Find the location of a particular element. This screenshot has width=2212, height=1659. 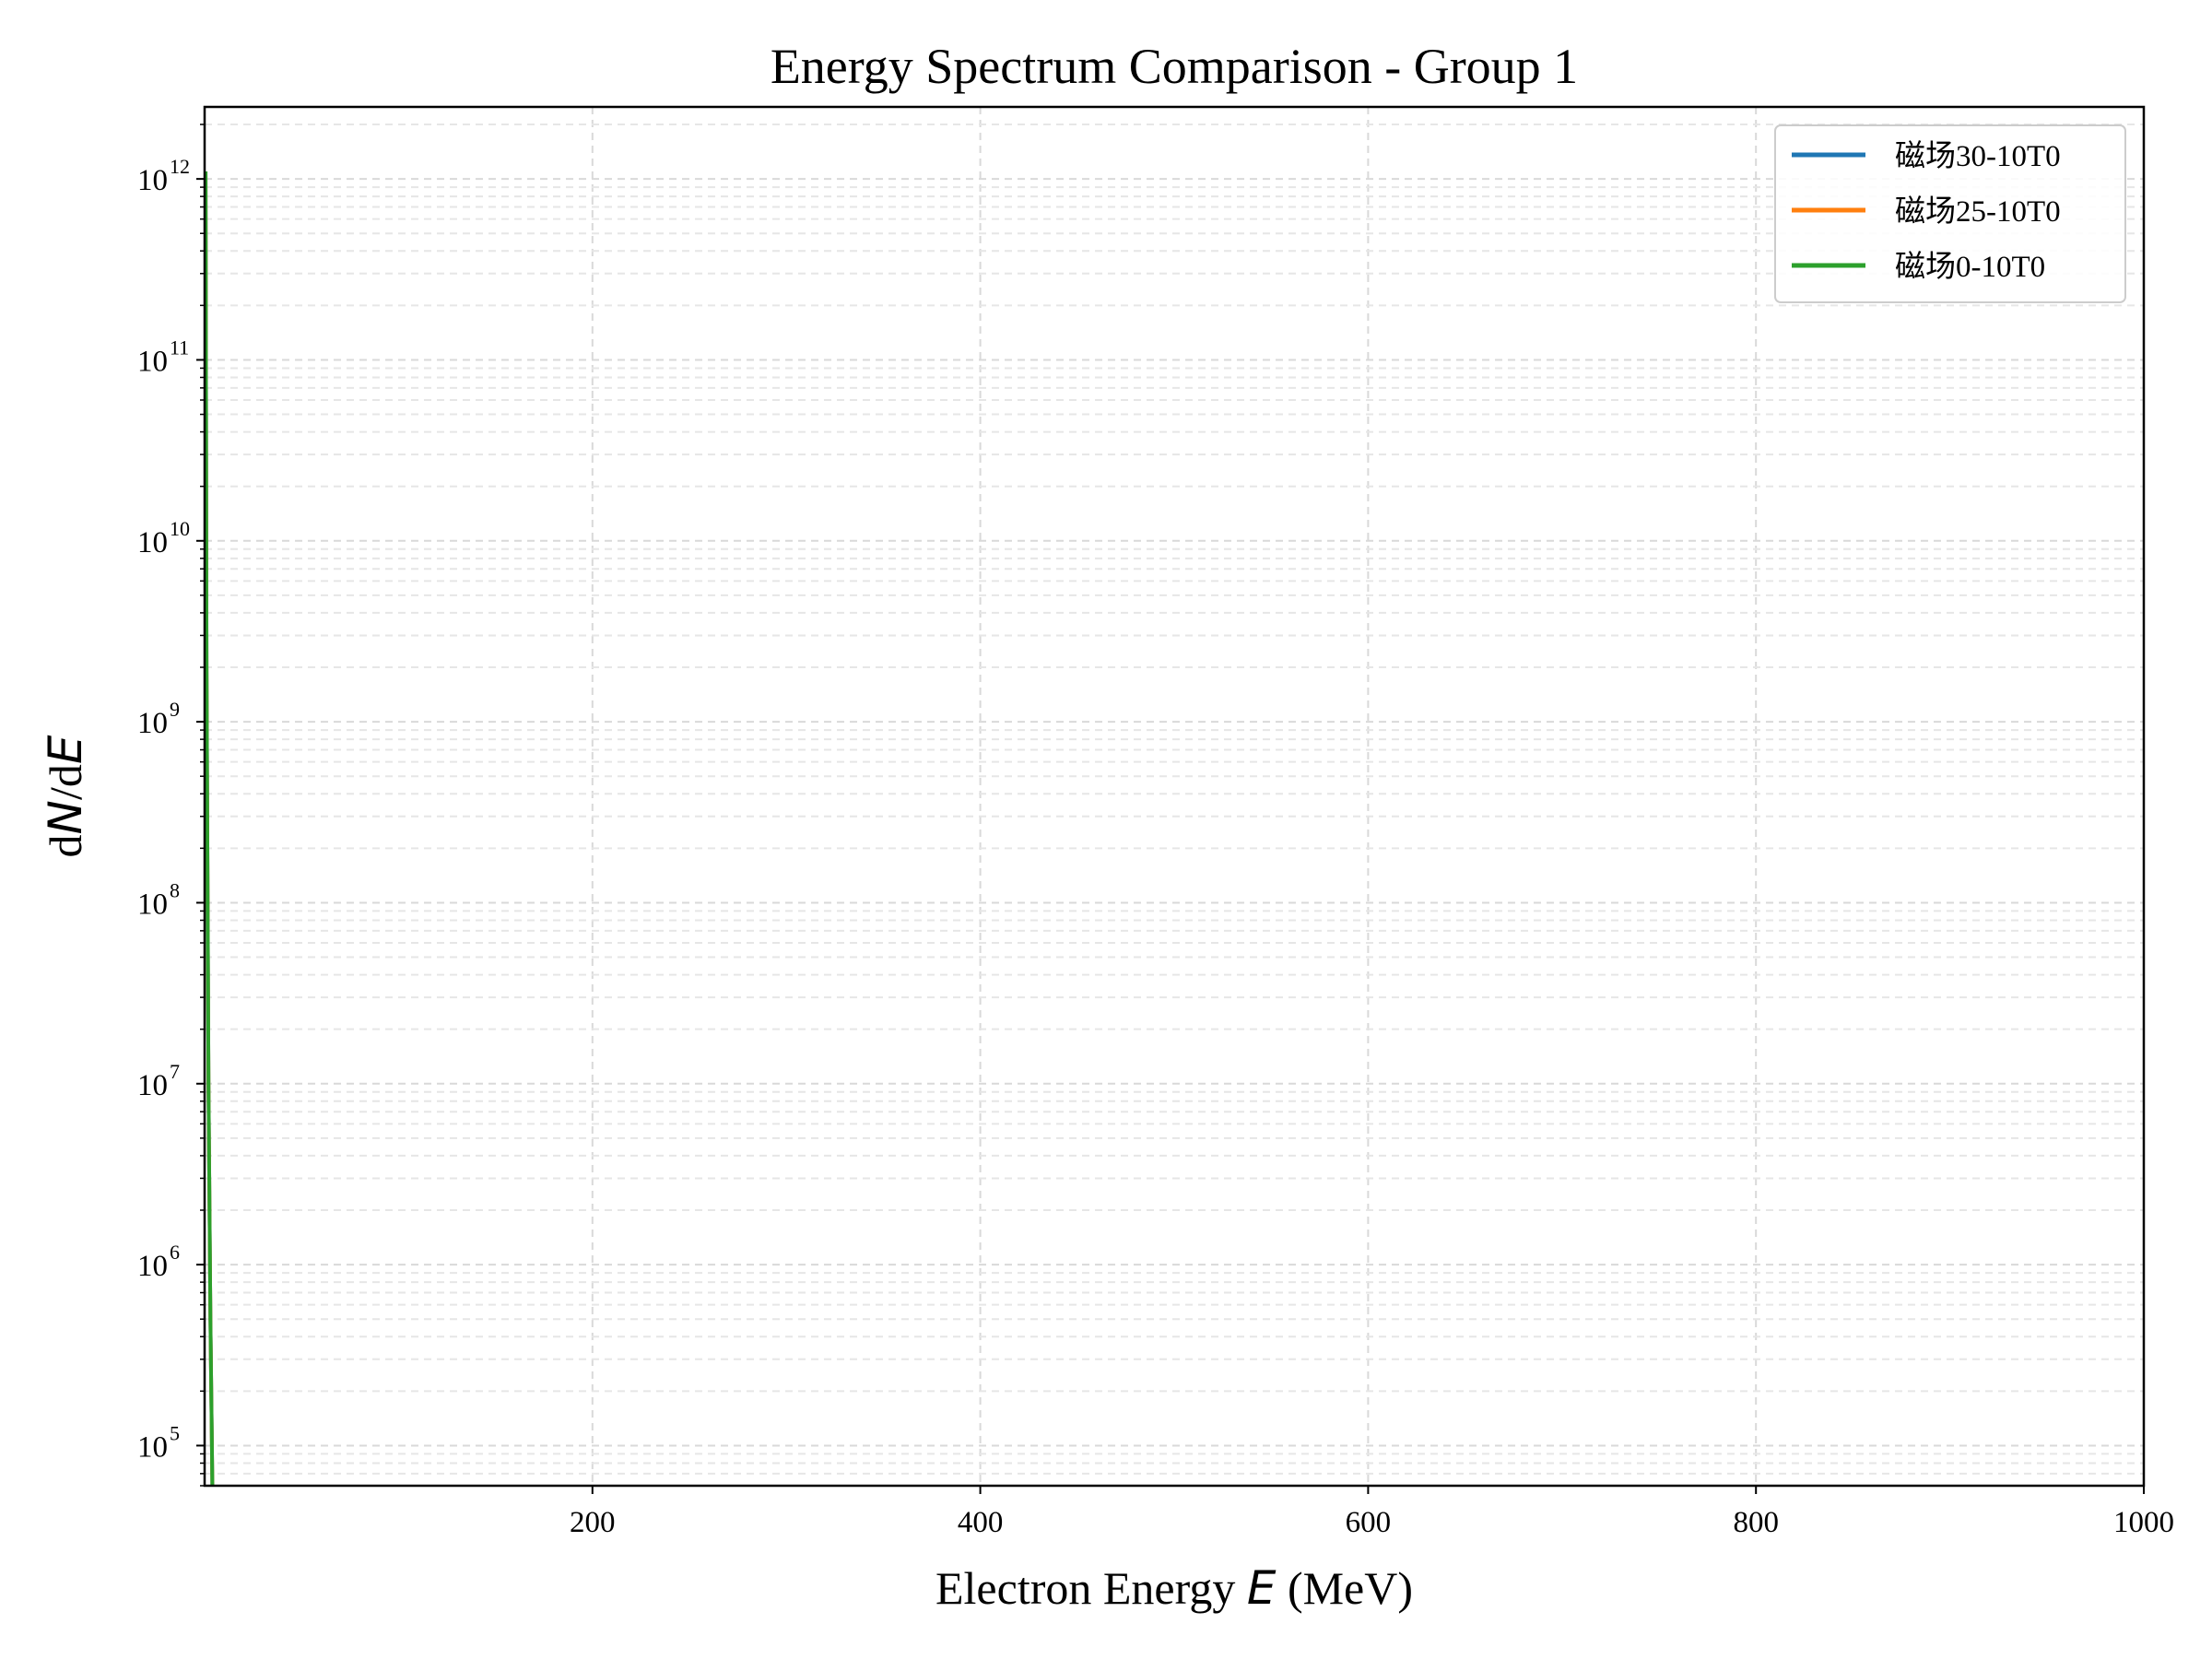

y-axis-label: dN/dE is located at coordinates (65, 796).